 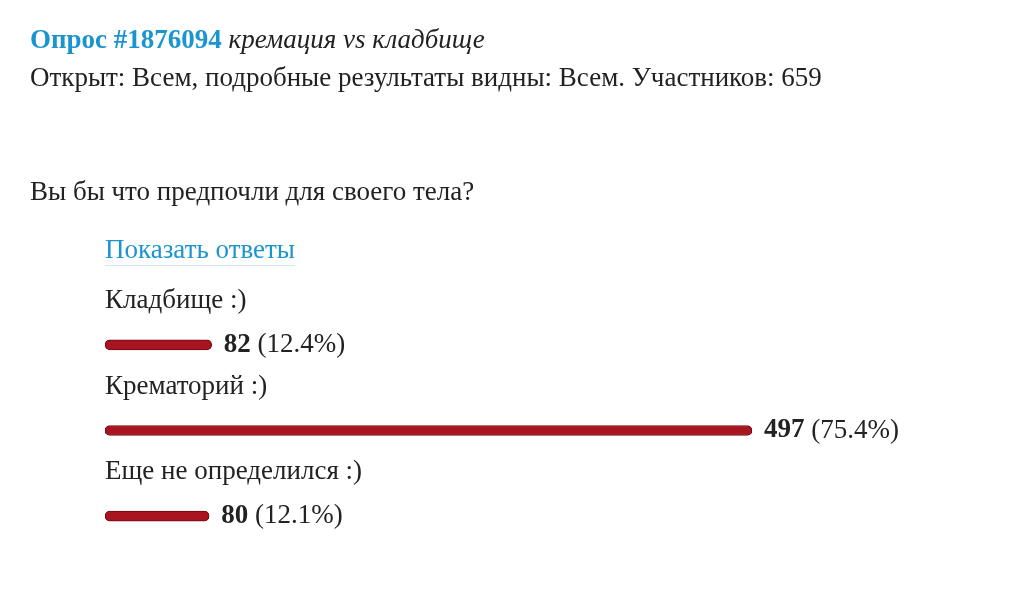 What do you see at coordinates (126, 39) in the screenshot?
I see `chart-title: Опрос #1876094` at bounding box center [126, 39].